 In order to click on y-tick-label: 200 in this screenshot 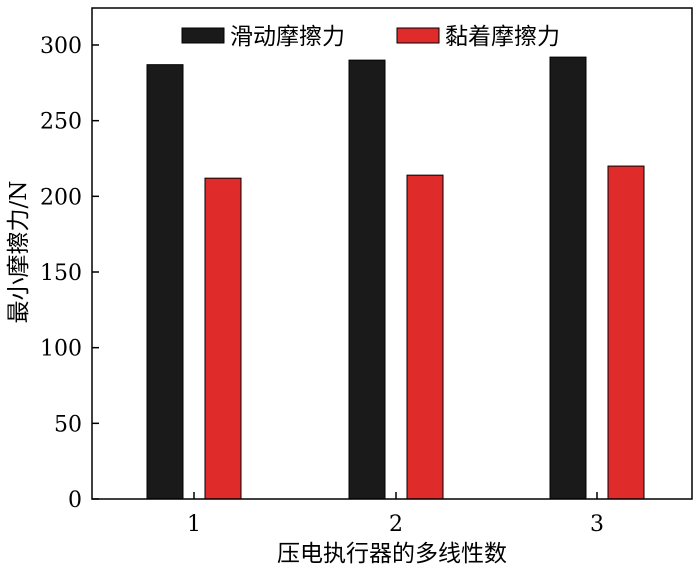, I will do `click(61, 197)`.